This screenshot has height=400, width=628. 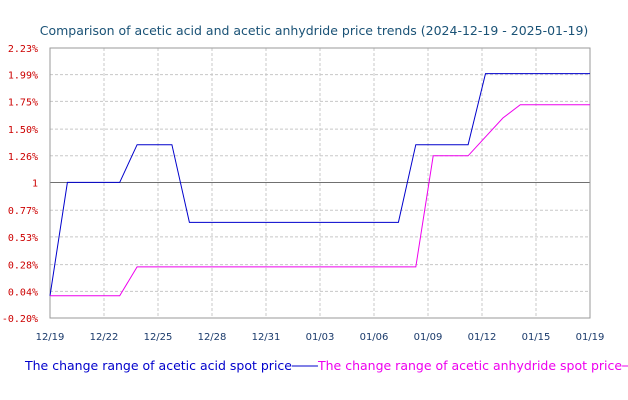 I want to click on x-tick-label: 12/25, so click(x=158, y=337).